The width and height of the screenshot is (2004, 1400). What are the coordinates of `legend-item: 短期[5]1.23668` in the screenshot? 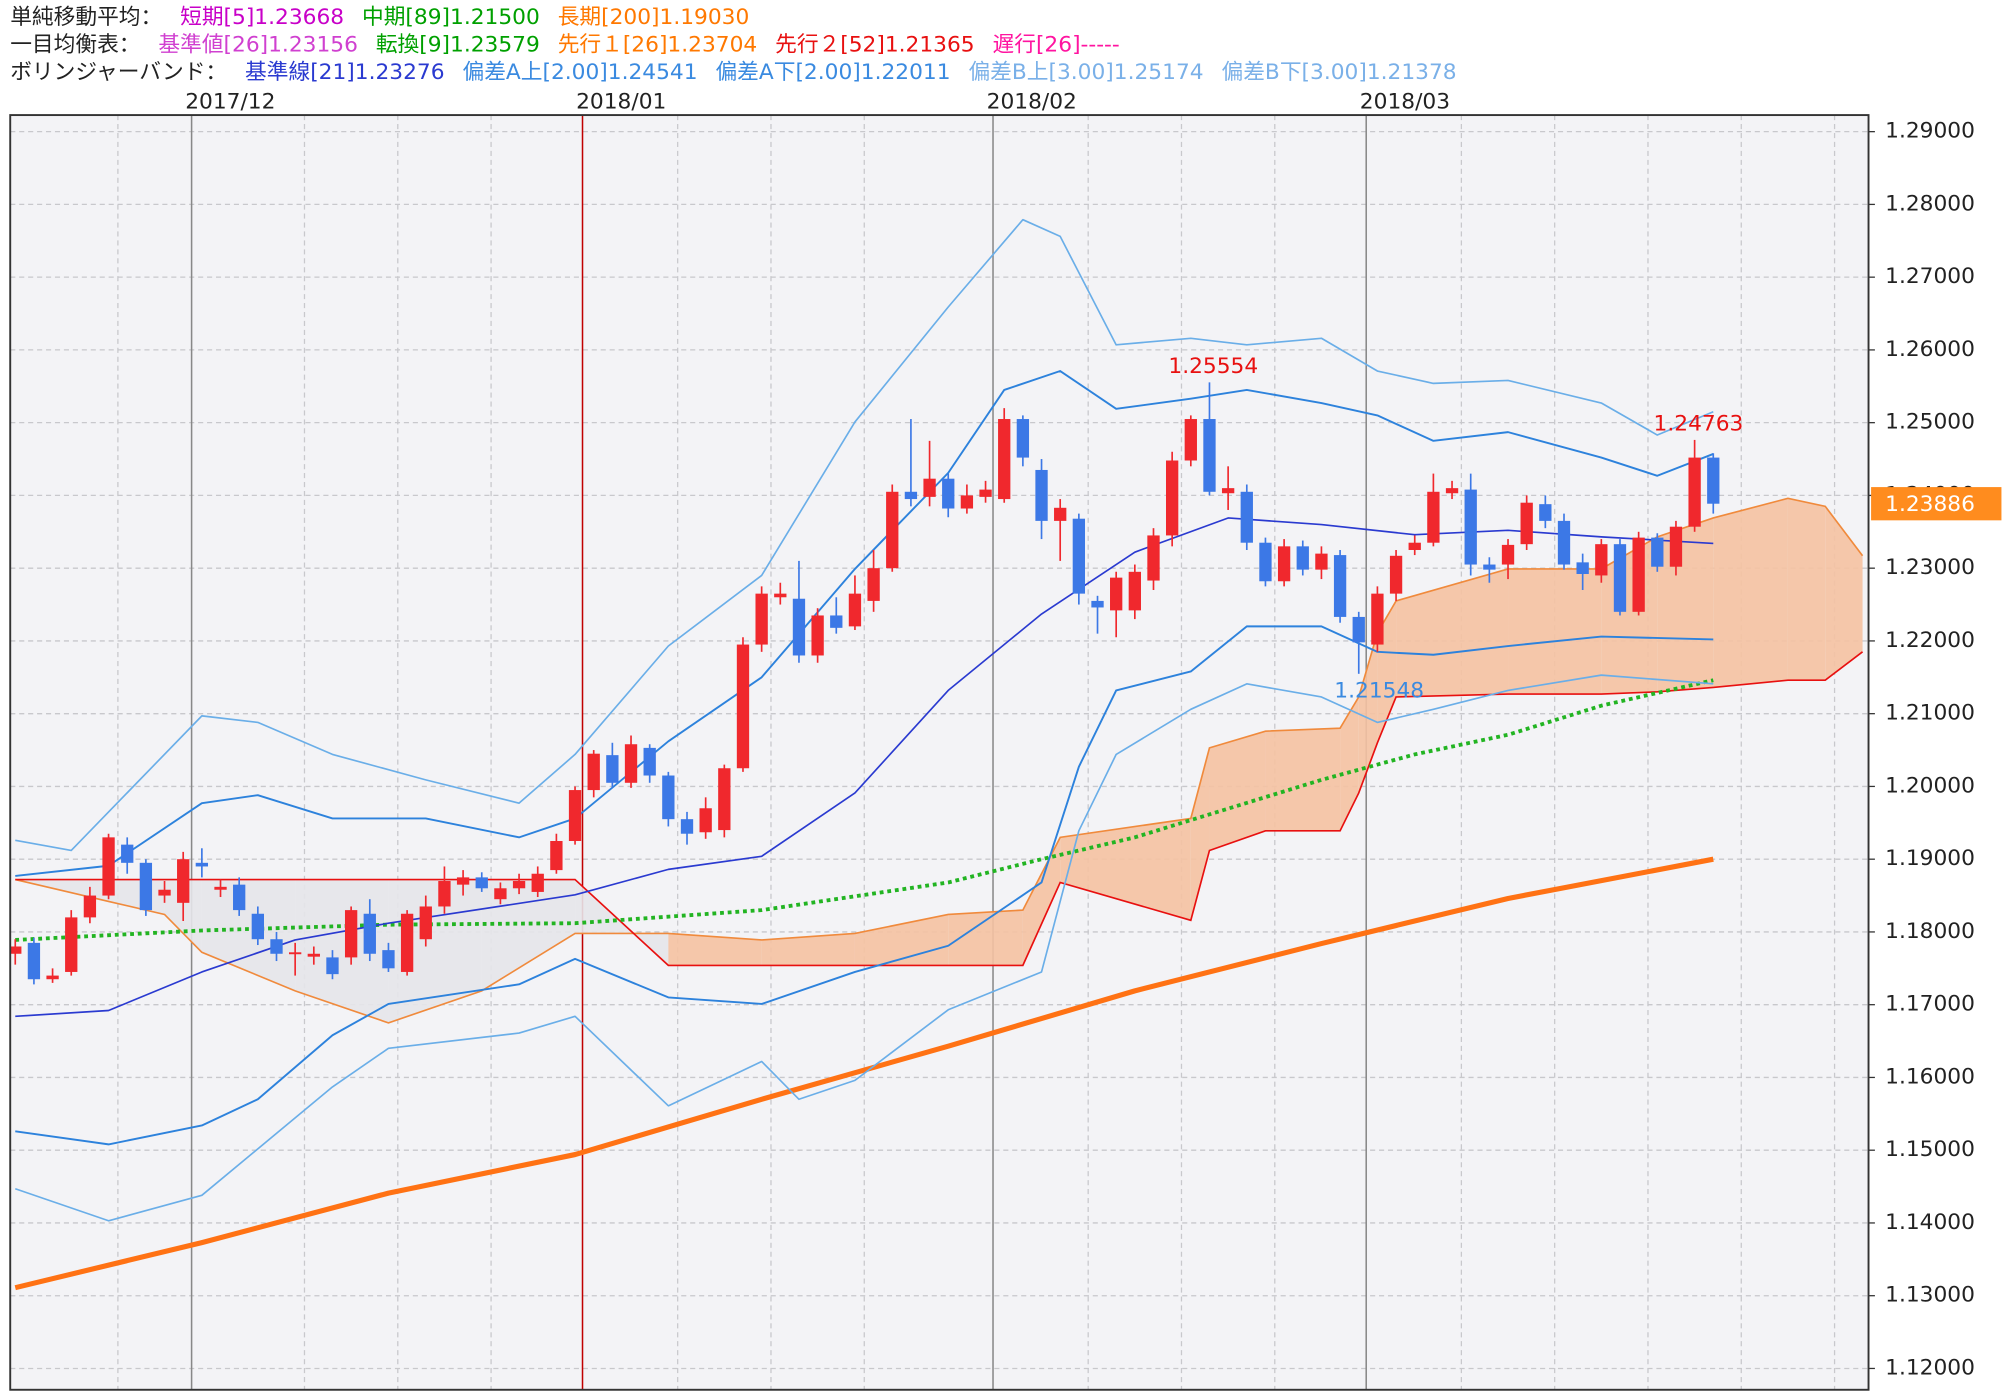 It's located at (262, 17).